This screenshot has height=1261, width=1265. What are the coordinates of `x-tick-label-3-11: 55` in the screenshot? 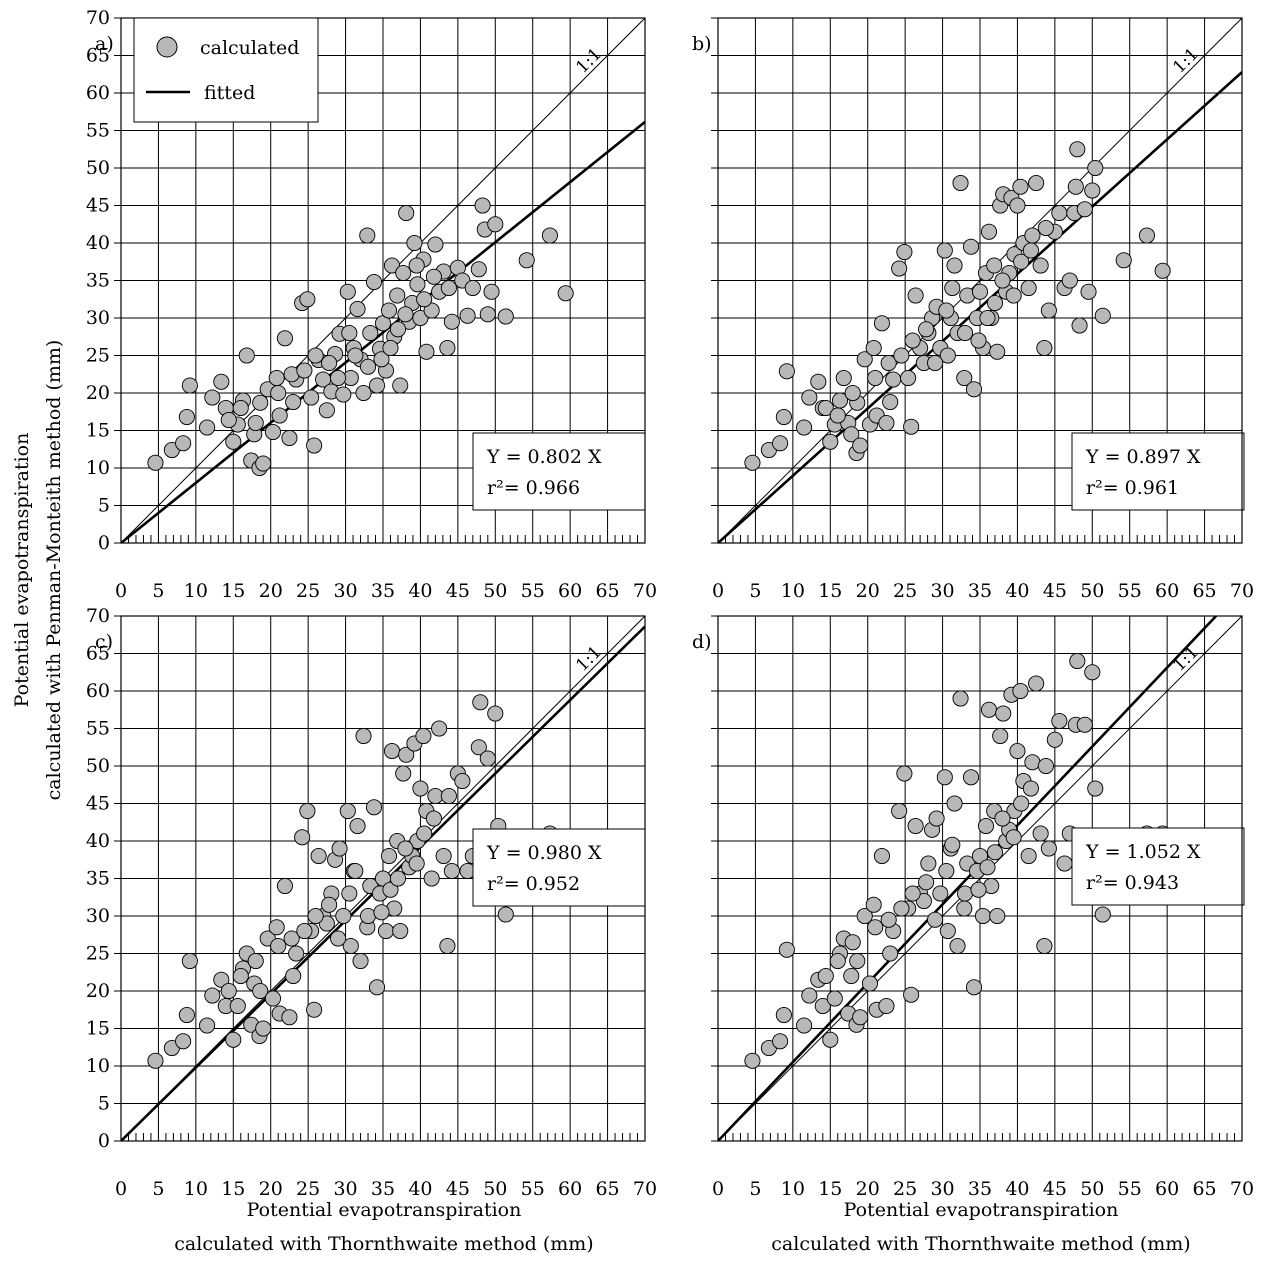 It's located at (1130, 1189).